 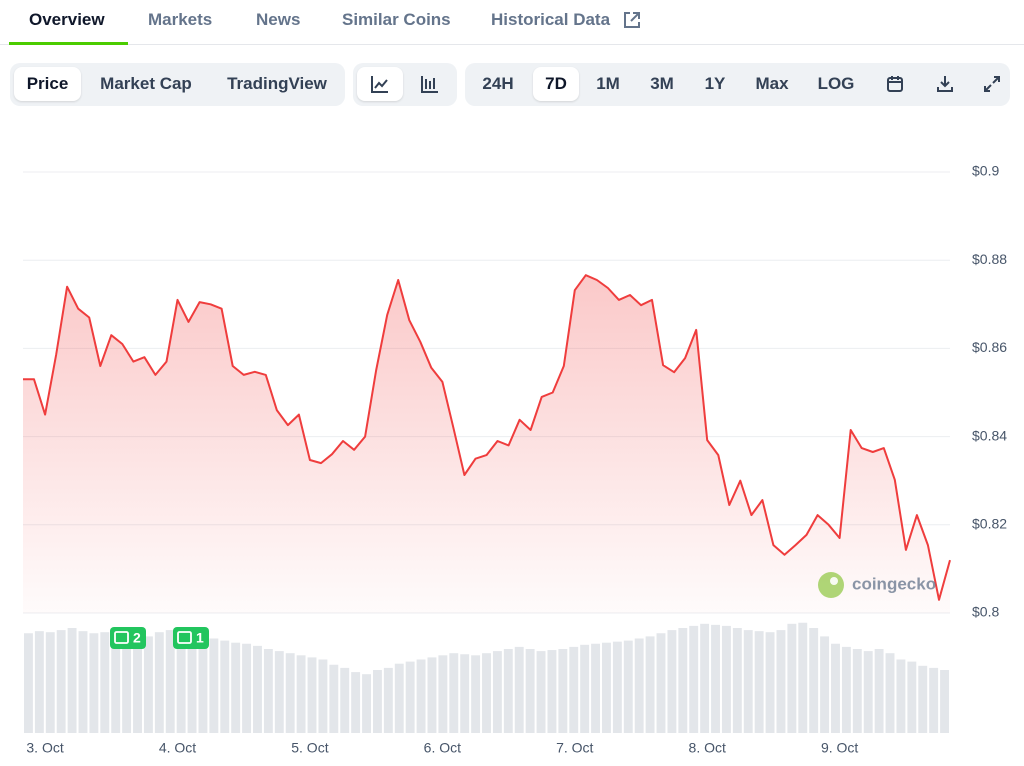 What do you see at coordinates (278, 19) in the screenshot?
I see `tab: News` at bounding box center [278, 19].